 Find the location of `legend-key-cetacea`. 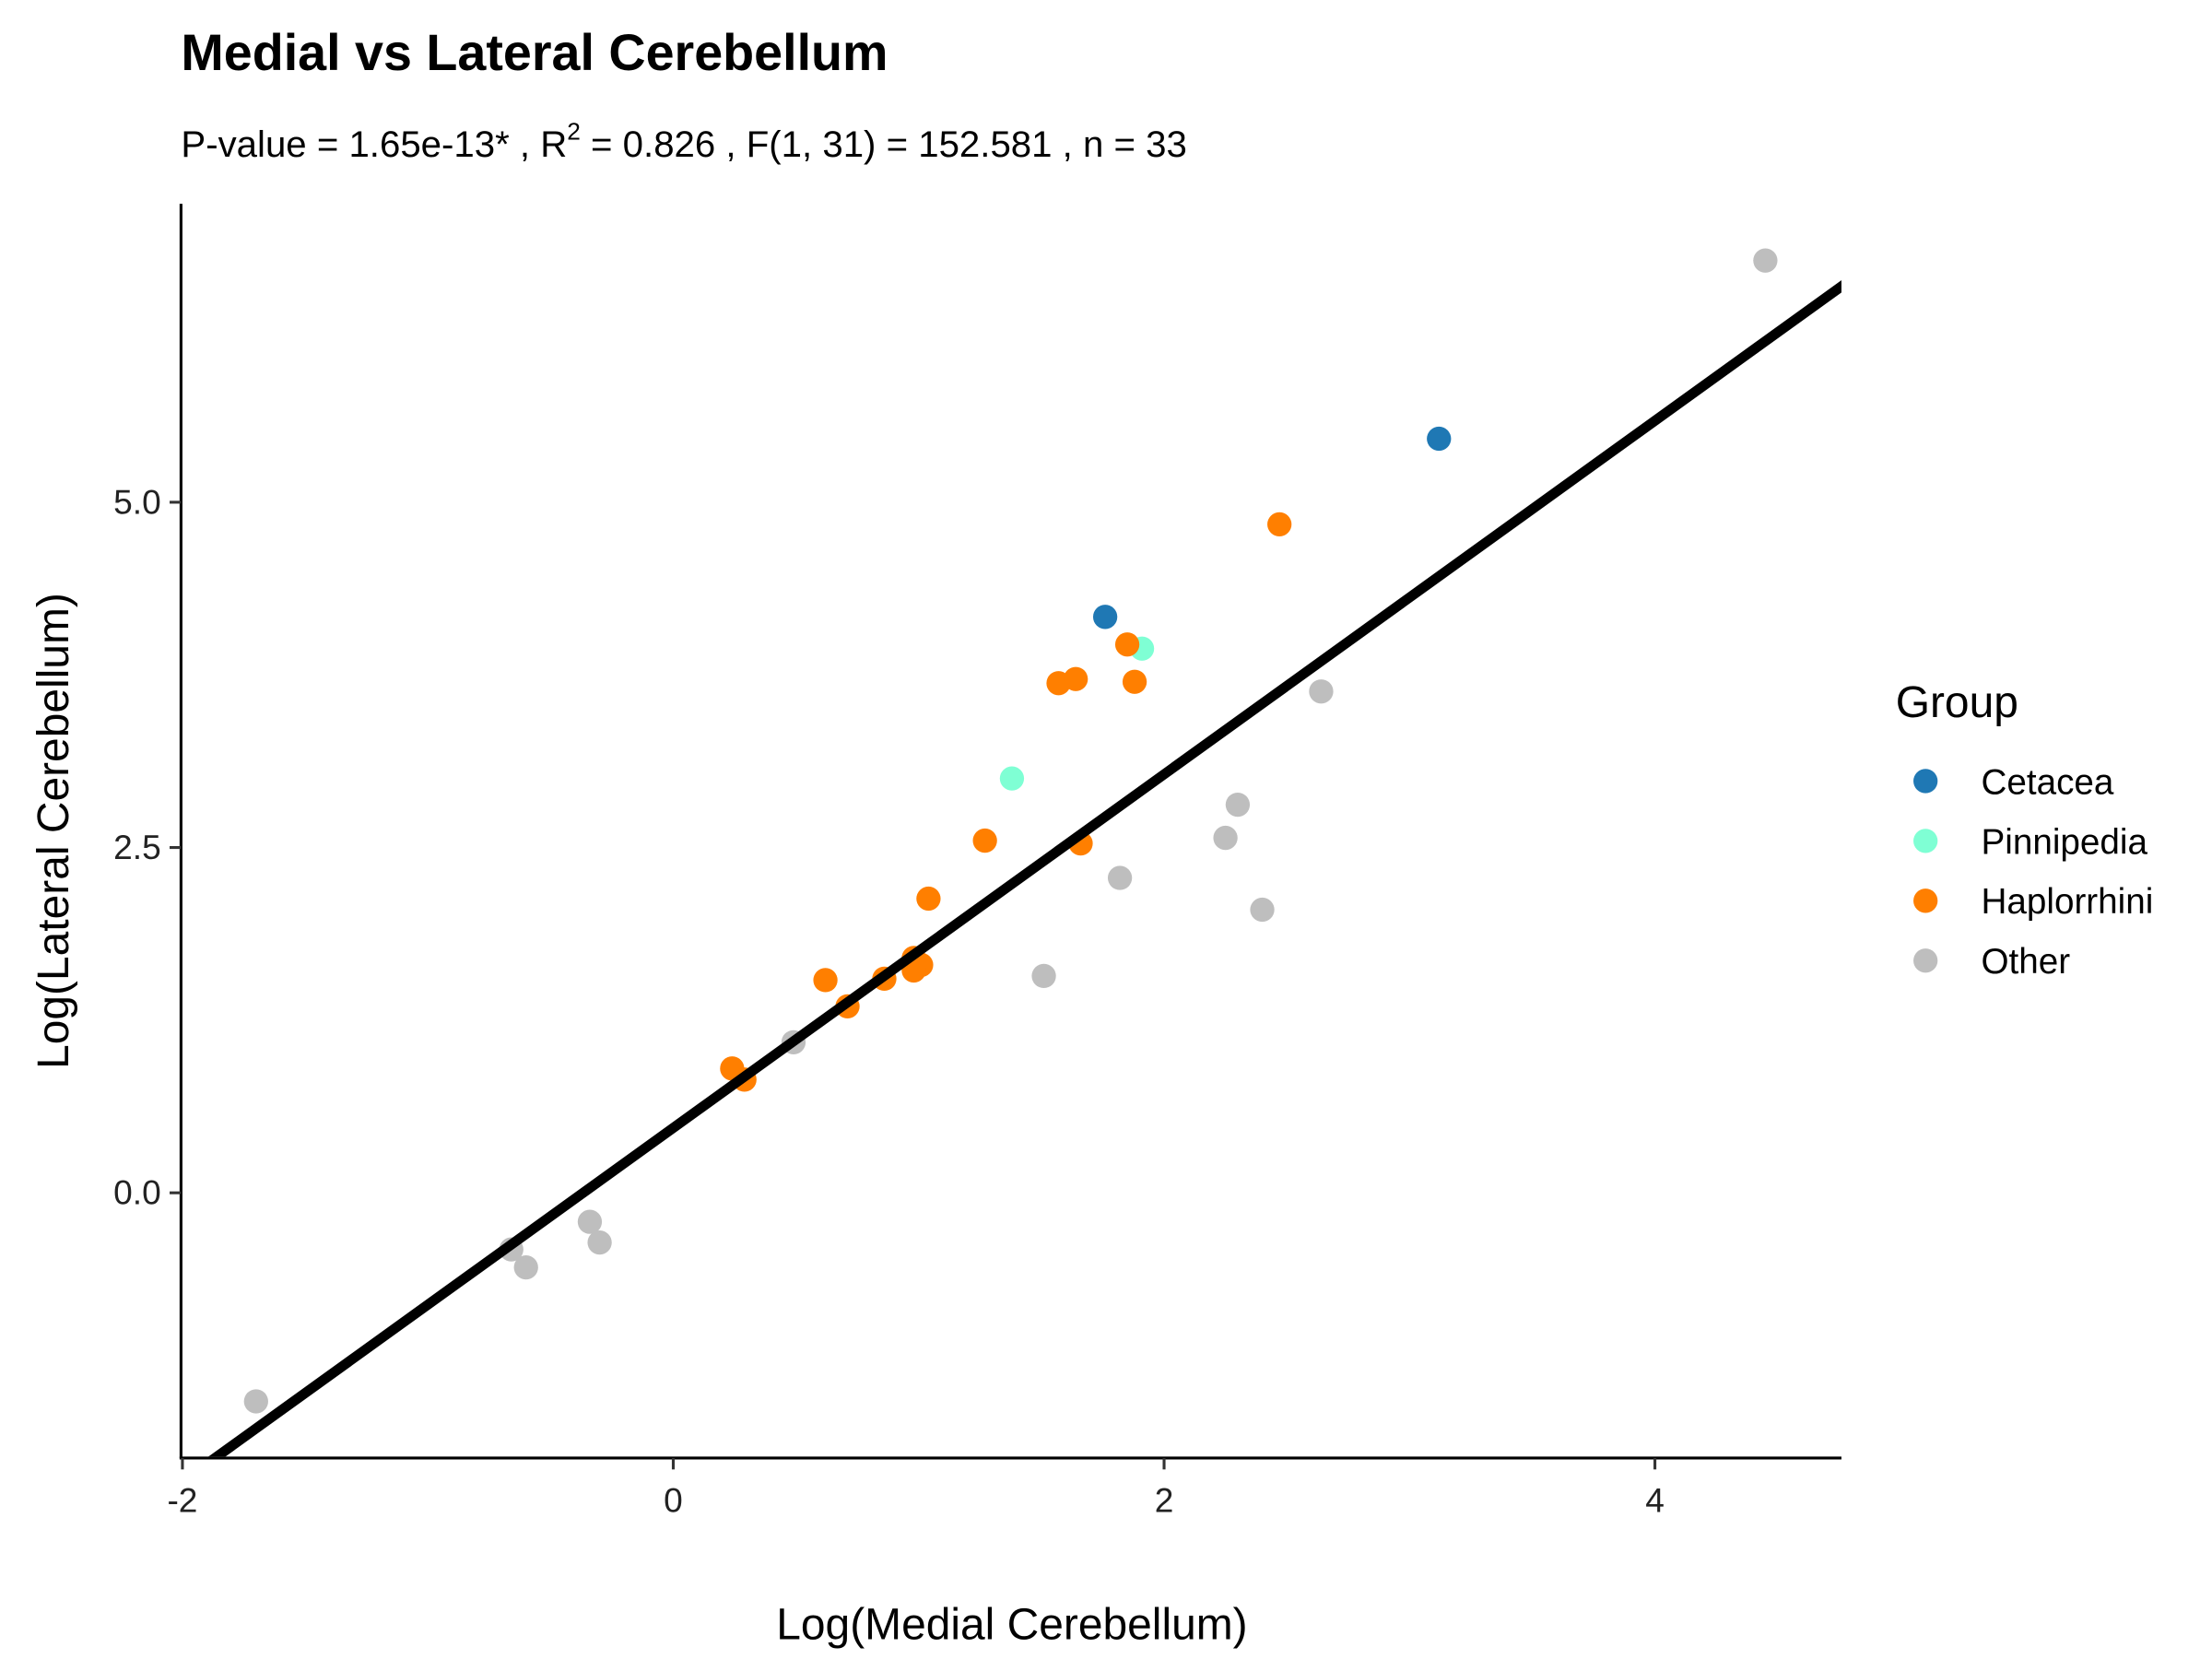

legend-key-cetacea is located at coordinates (1925, 781).